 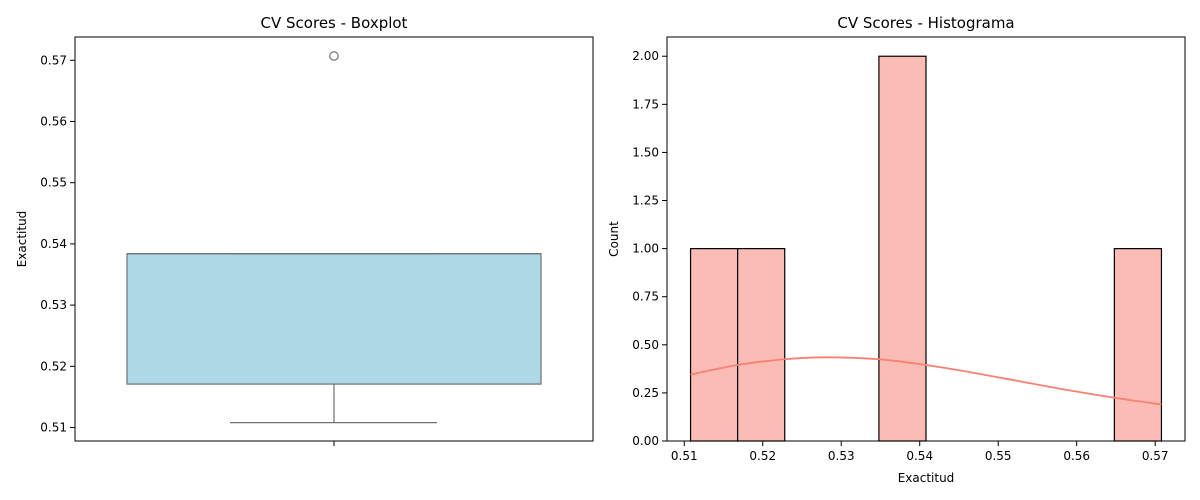 I want to click on histogram-y-tick-label: 1.75, so click(x=645, y=104).